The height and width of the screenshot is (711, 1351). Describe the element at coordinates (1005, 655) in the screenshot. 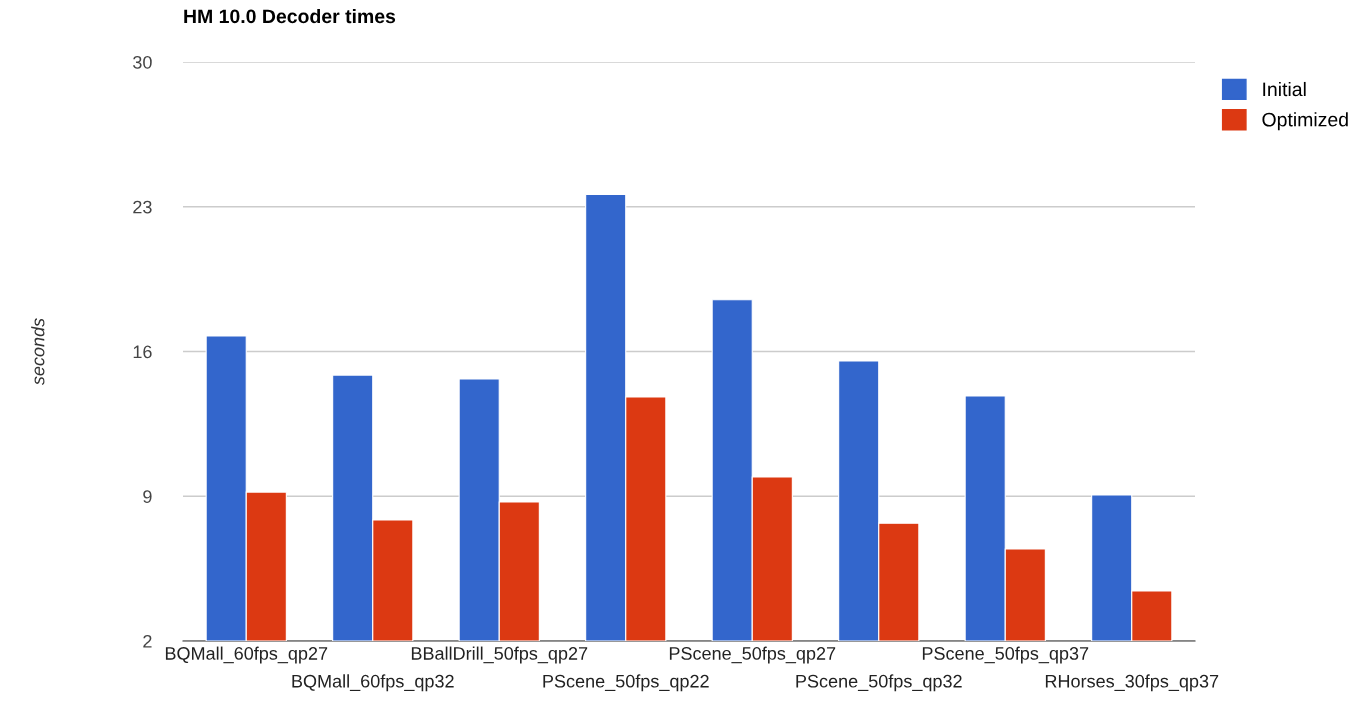

I see `x-tick-label: PScene_50fps_qp37` at that location.